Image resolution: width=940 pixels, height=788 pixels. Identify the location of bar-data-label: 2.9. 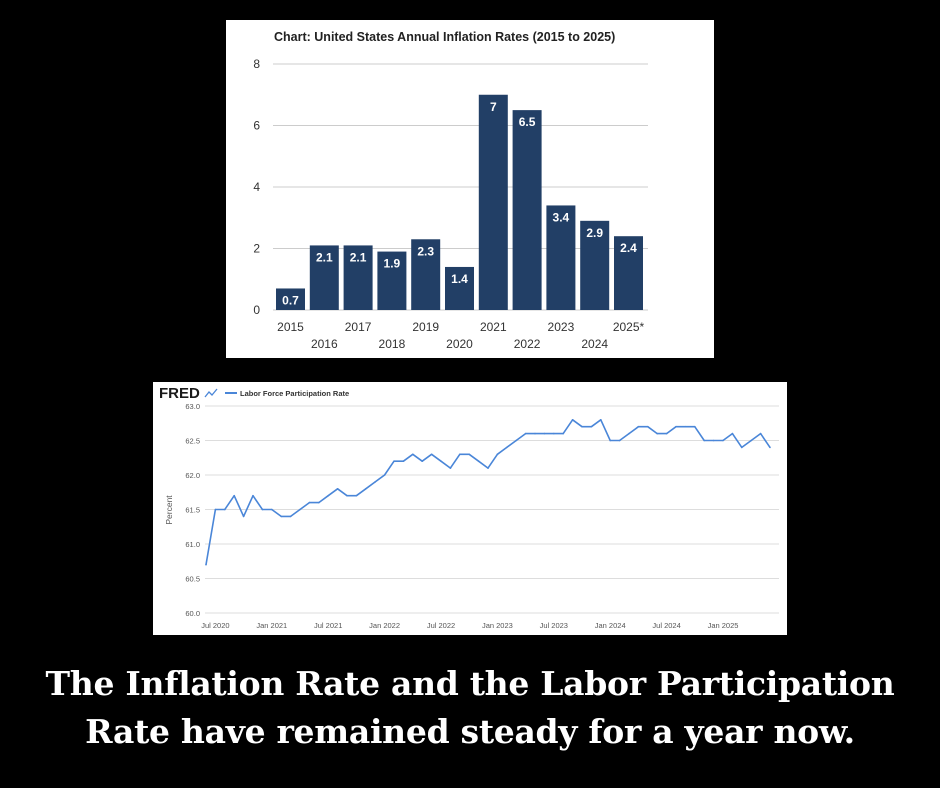
(594, 233).